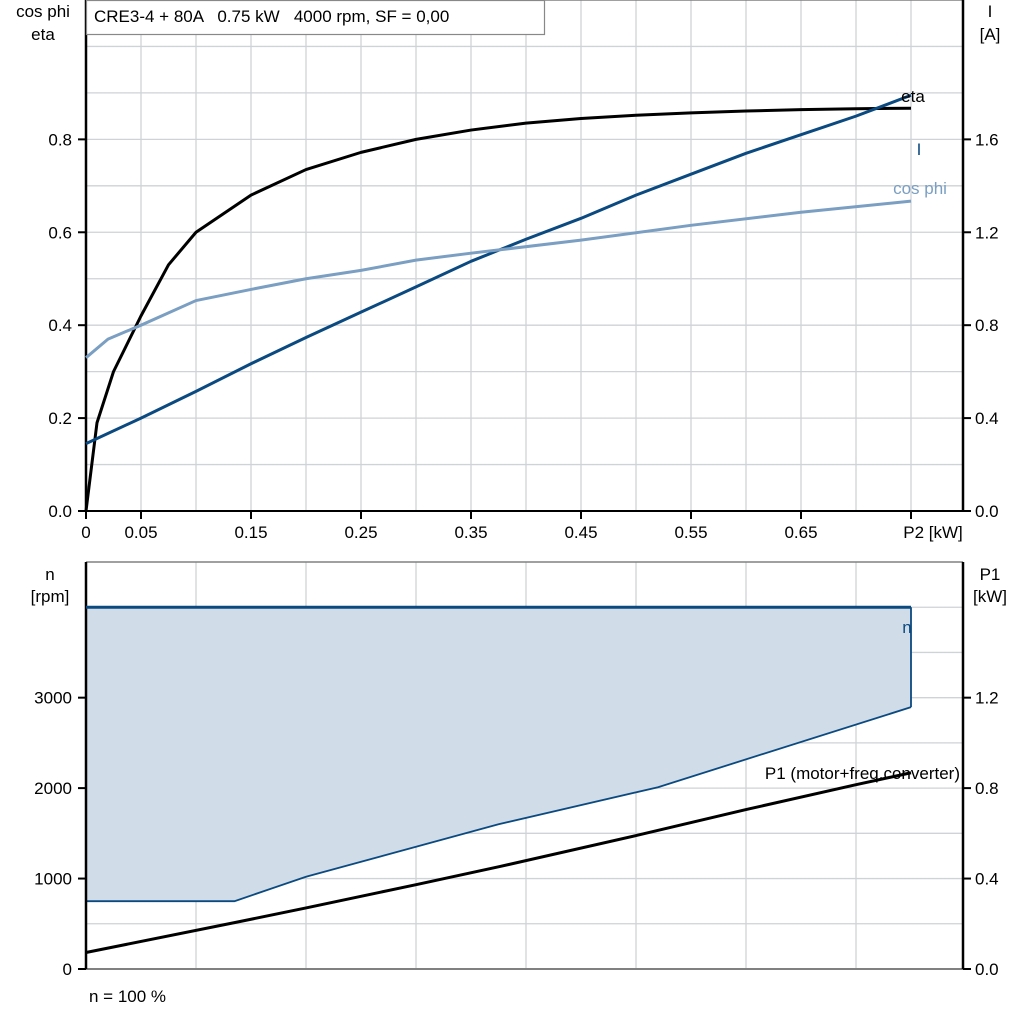 This screenshot has width=1024, height=1029. Describe the element at coordinates (50, 596) in the screenshot. I see `left-y-axis-unit: [rpm]` at that location.